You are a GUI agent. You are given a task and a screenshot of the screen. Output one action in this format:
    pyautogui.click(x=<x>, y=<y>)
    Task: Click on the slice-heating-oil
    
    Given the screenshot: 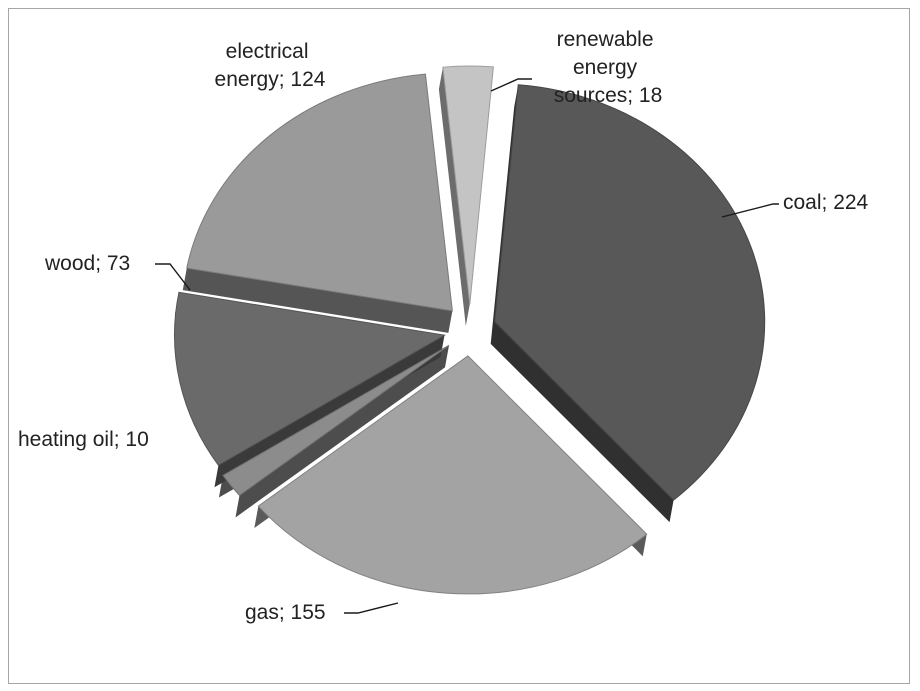 What is the action you would take?
    pyautogui.click(x=336, y=420)
    